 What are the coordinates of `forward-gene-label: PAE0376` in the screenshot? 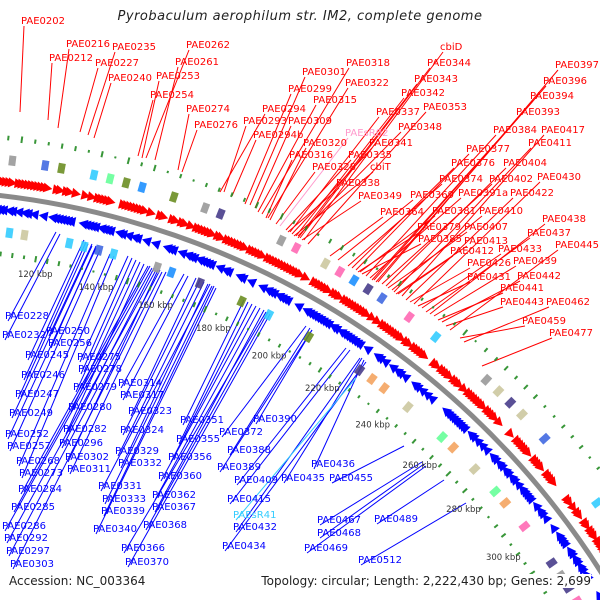 It's located at (473, 163).